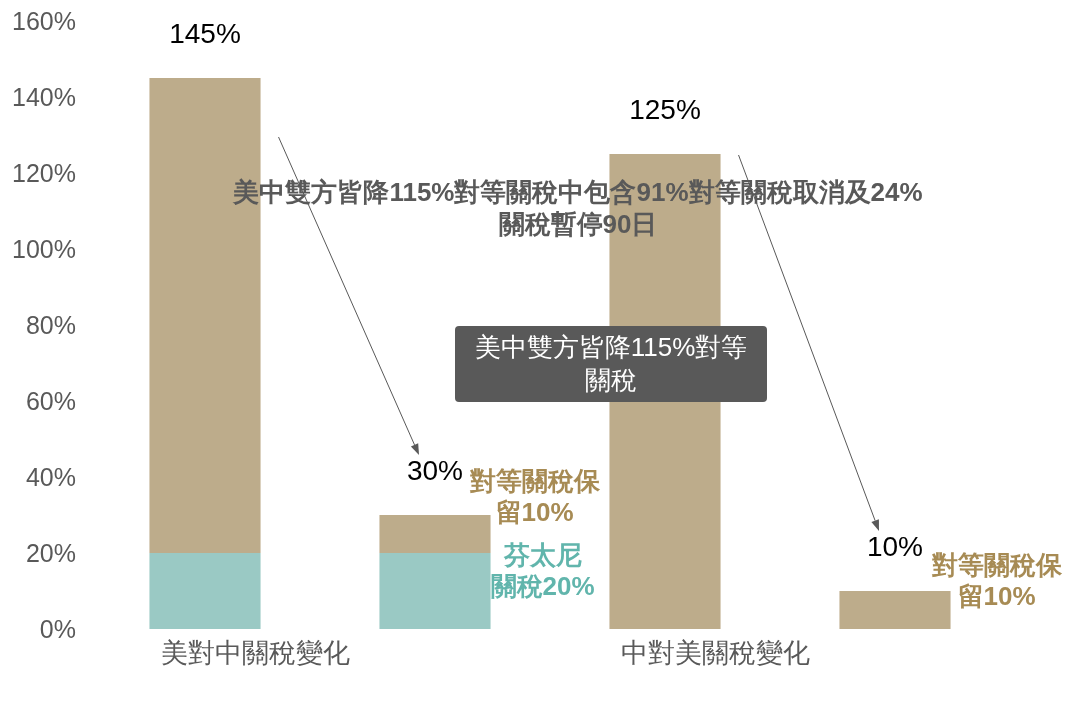 The width and height of the screenshot is (1077, 718). What do you see at coordinates (542, 570) in the screenshot?
I see `annotation: 芬太尼關稅20%` at bounding box center [542, 570].